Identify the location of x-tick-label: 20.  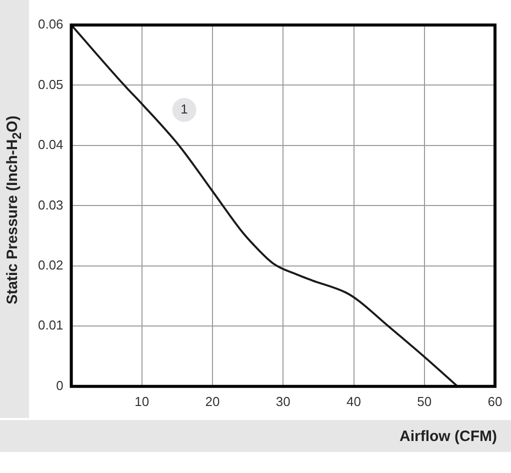
(212, 401).